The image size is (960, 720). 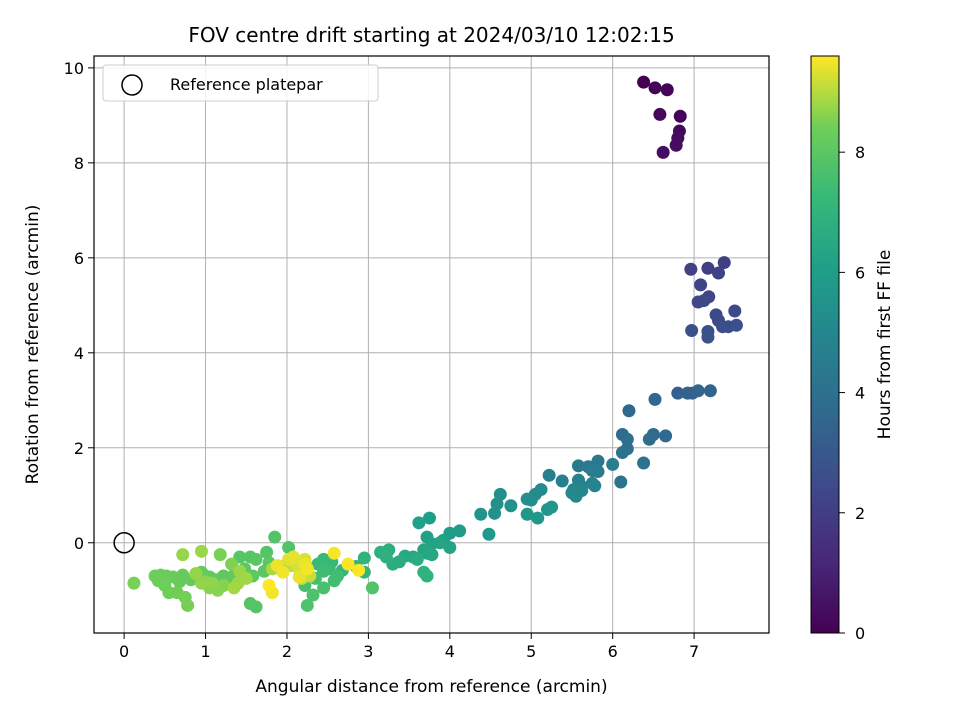 I want to click on colorbar-tick-label: 2, so click(x=860, y=513).